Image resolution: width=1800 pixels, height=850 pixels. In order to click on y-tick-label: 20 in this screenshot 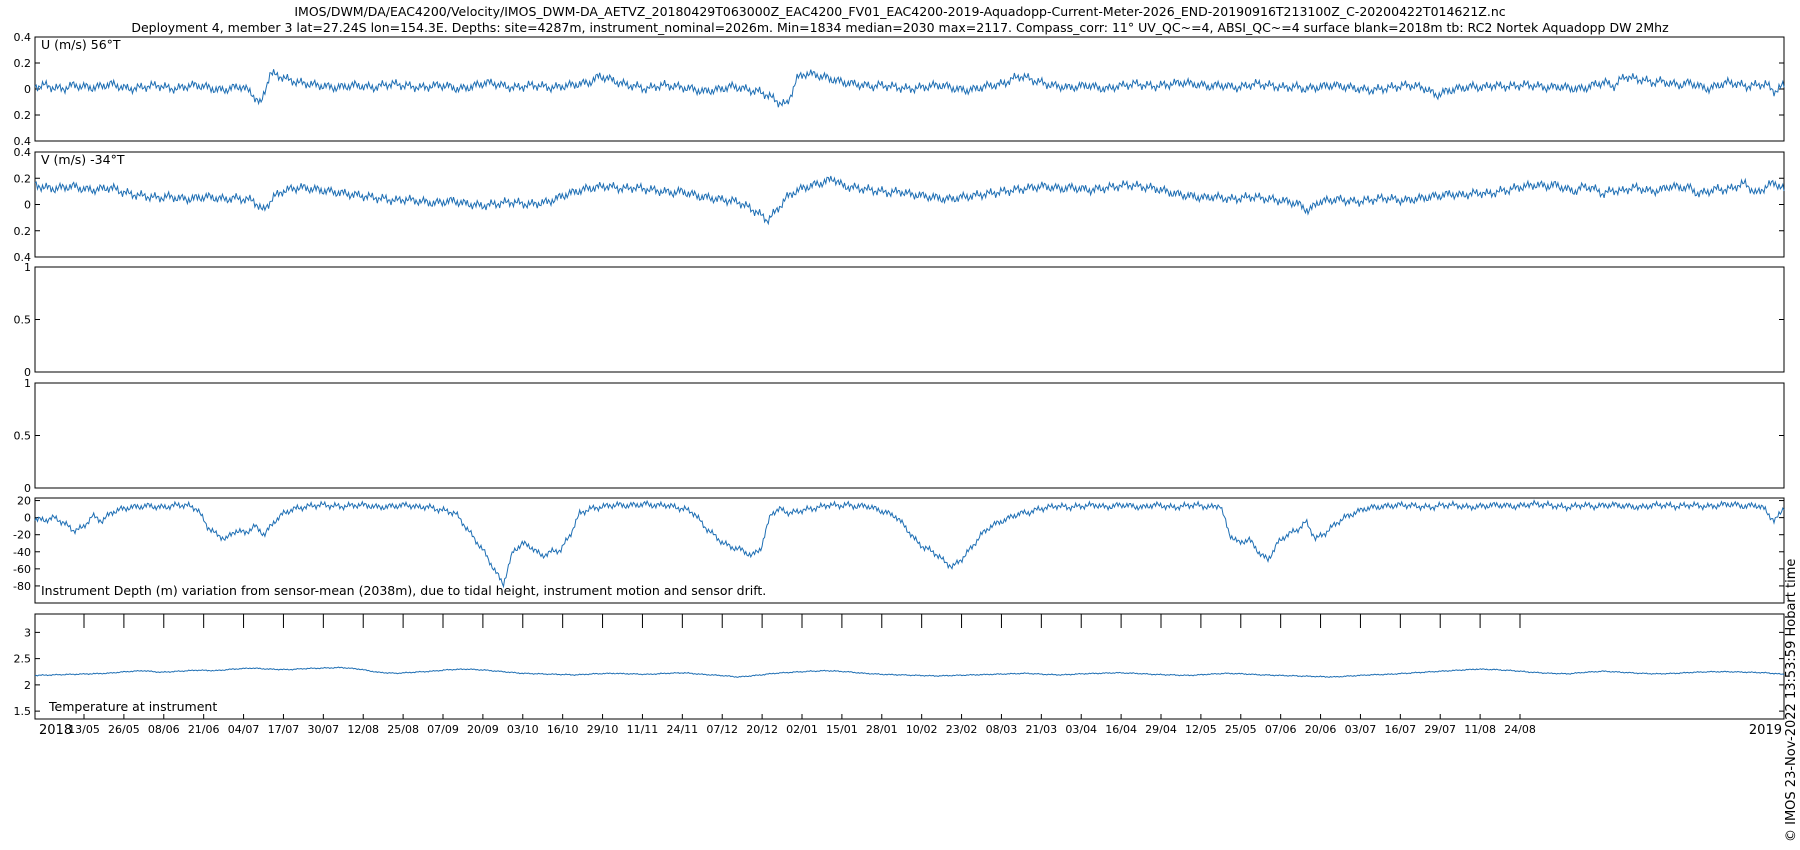, I will do `click(24, 501)`.